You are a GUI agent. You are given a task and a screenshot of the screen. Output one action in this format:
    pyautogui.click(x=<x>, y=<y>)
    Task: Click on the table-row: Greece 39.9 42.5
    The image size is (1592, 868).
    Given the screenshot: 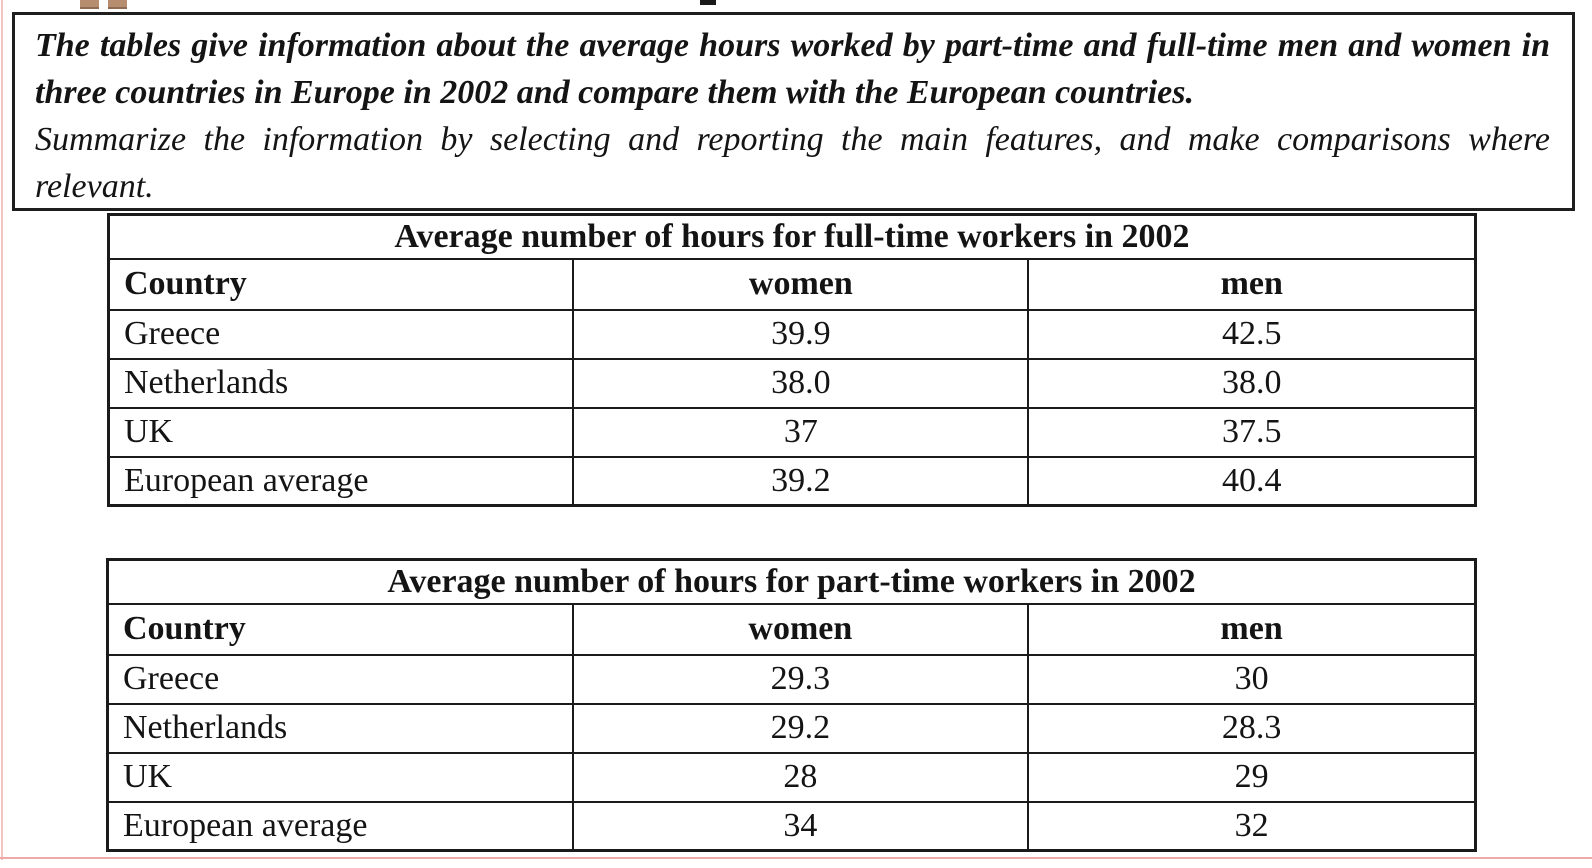 What is the action you would take?
    pyautogui.click(x=792, y=334)
    